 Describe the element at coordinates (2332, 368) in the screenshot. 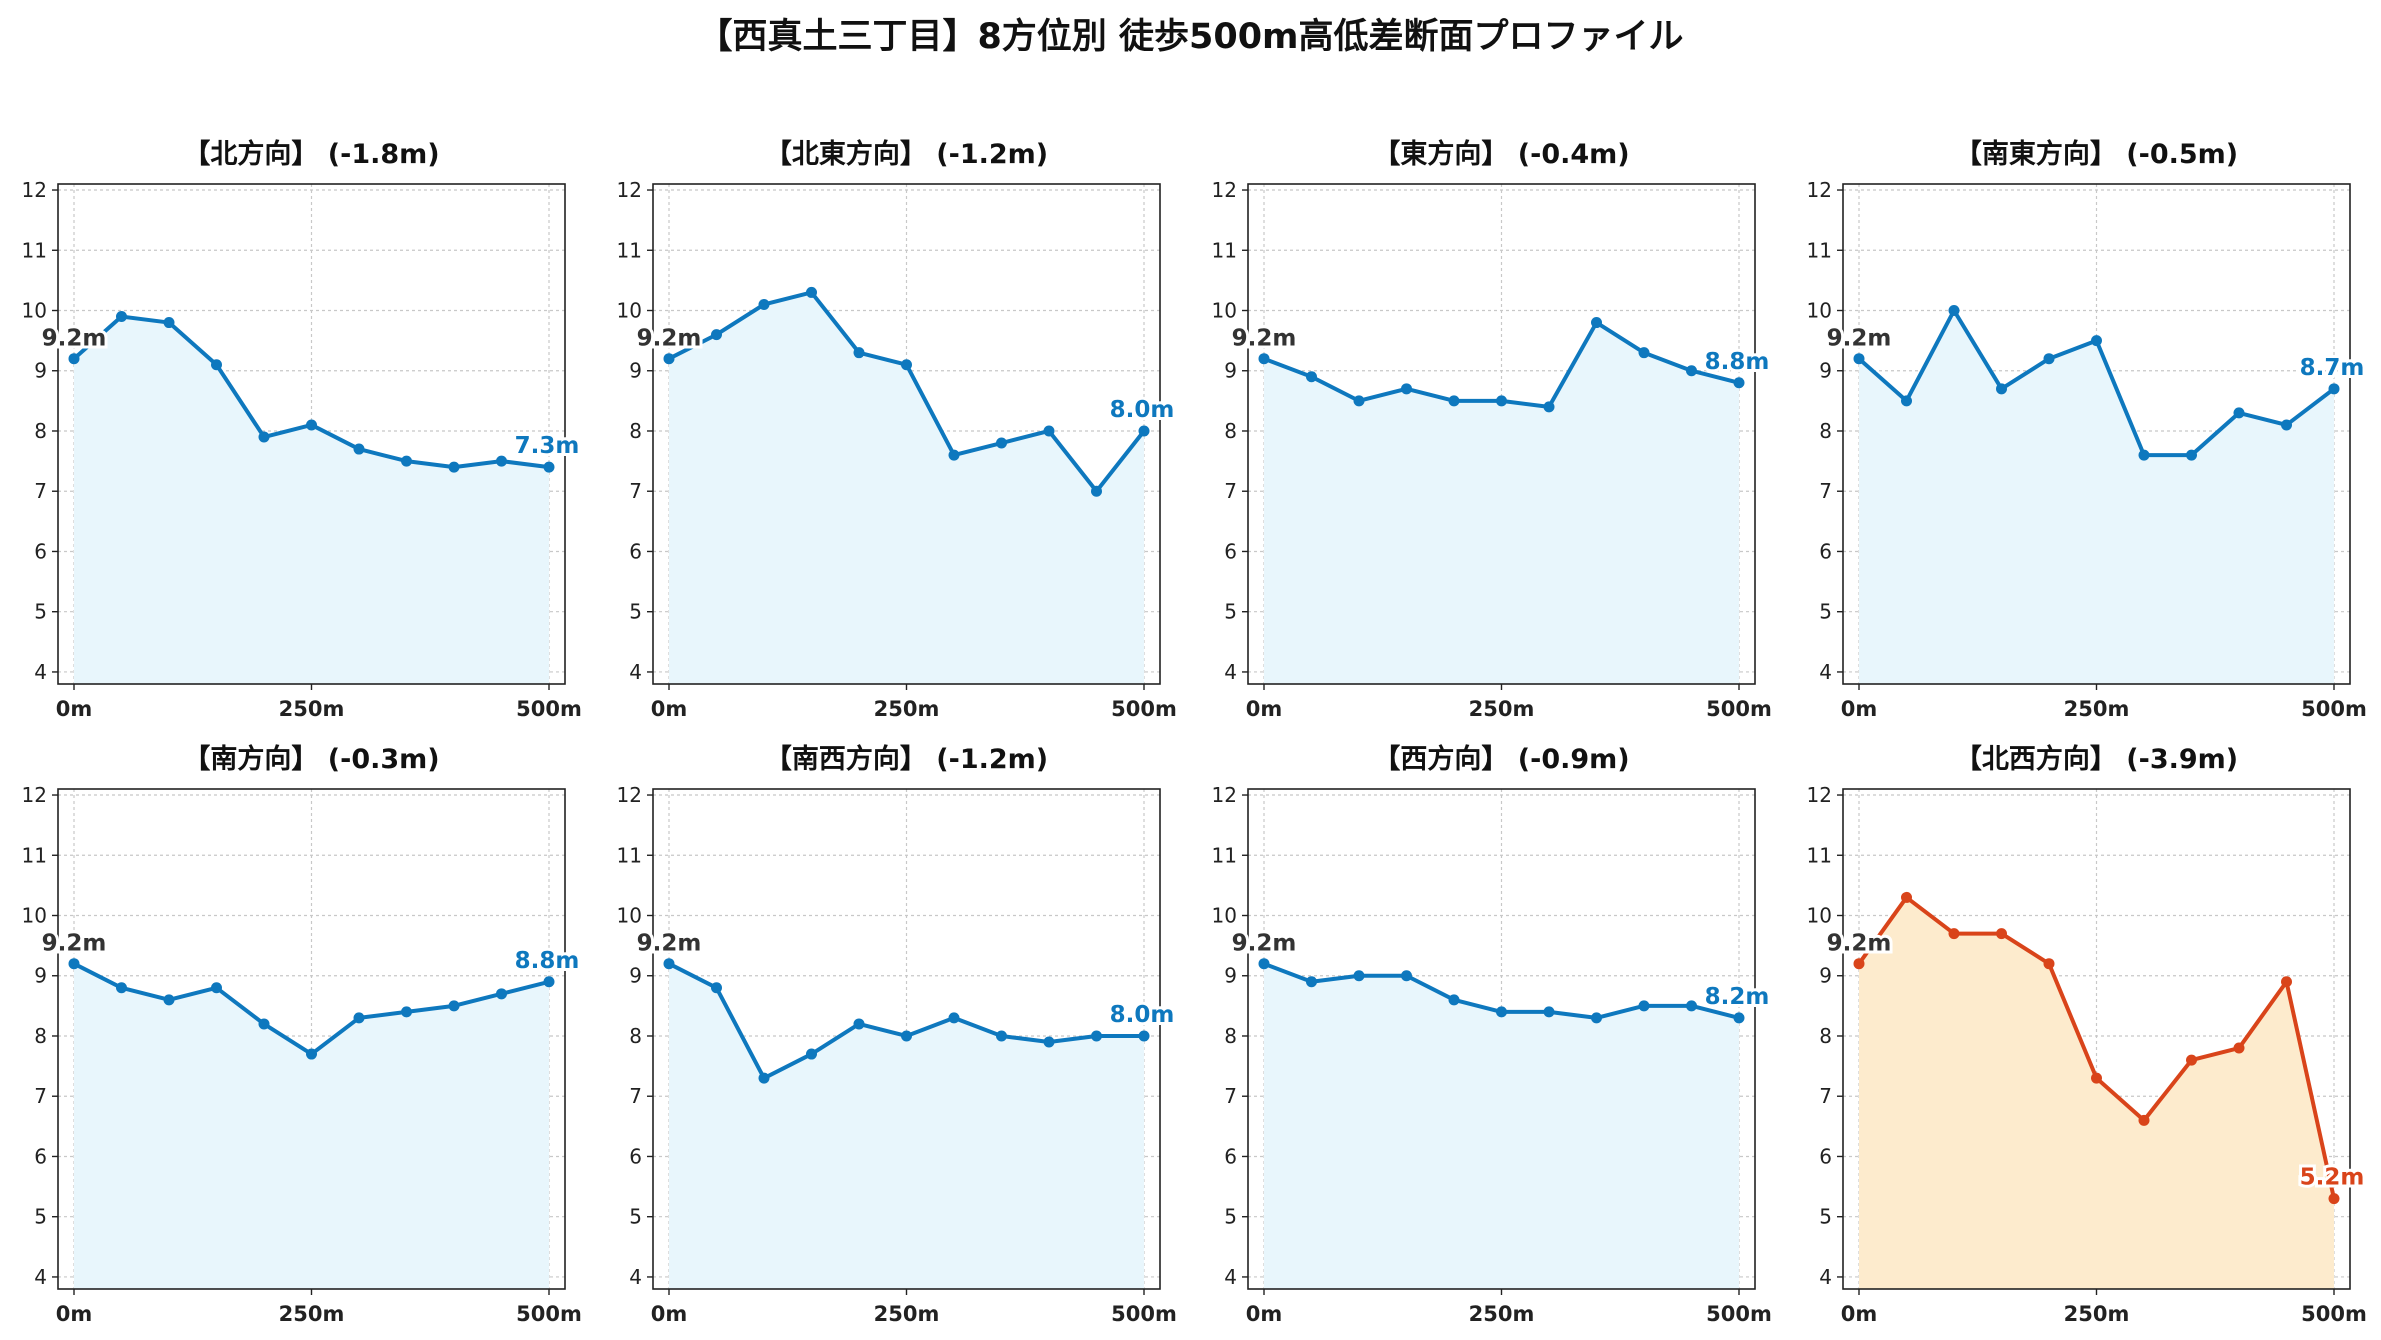

I see `end-elevation-label: 8.7m` at that location.